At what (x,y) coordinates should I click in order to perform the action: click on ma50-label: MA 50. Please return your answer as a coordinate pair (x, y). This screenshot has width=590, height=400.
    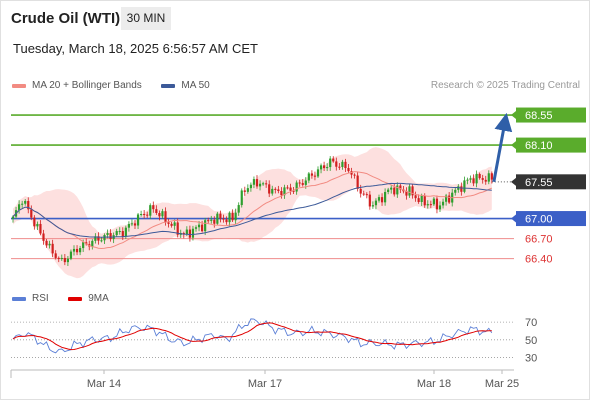
    Looking at the image, I should click on (195, 85).